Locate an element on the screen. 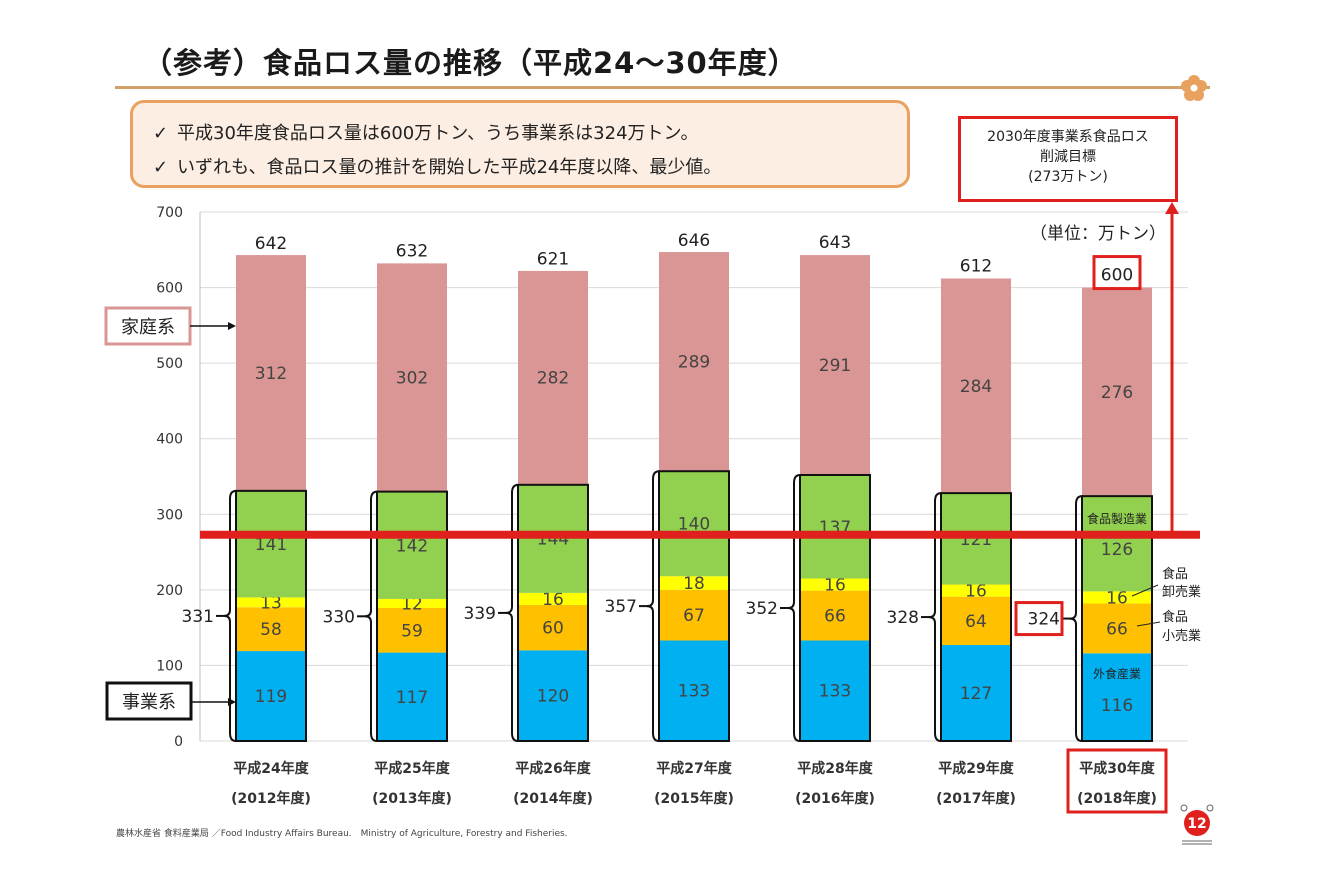  y-tick-label: 0 is located at coordinates (178, 742).